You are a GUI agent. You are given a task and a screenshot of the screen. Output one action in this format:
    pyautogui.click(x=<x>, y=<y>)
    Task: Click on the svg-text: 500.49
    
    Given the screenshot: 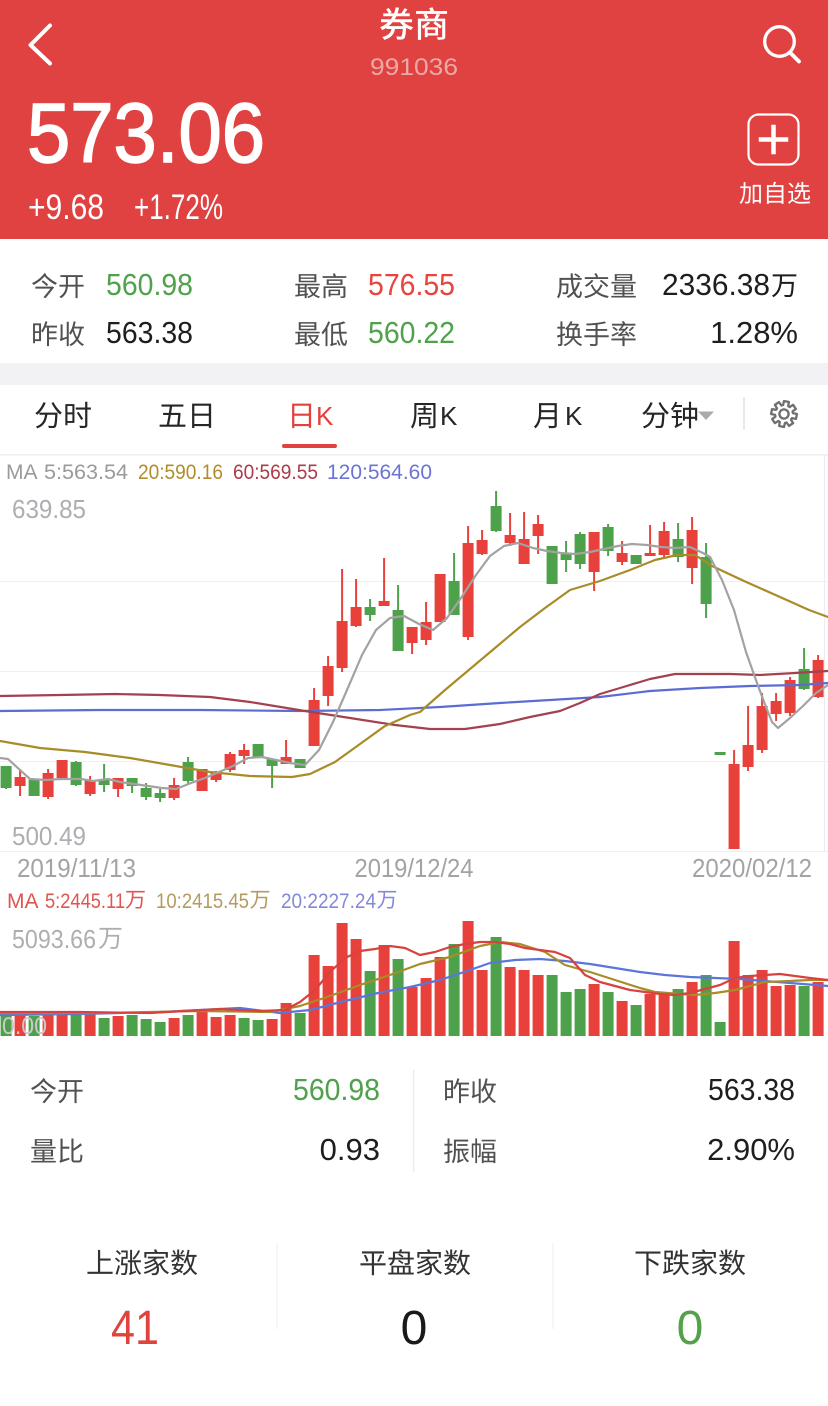 What is the action you would take?
    pyautogui.click(x=49, y=836)
    